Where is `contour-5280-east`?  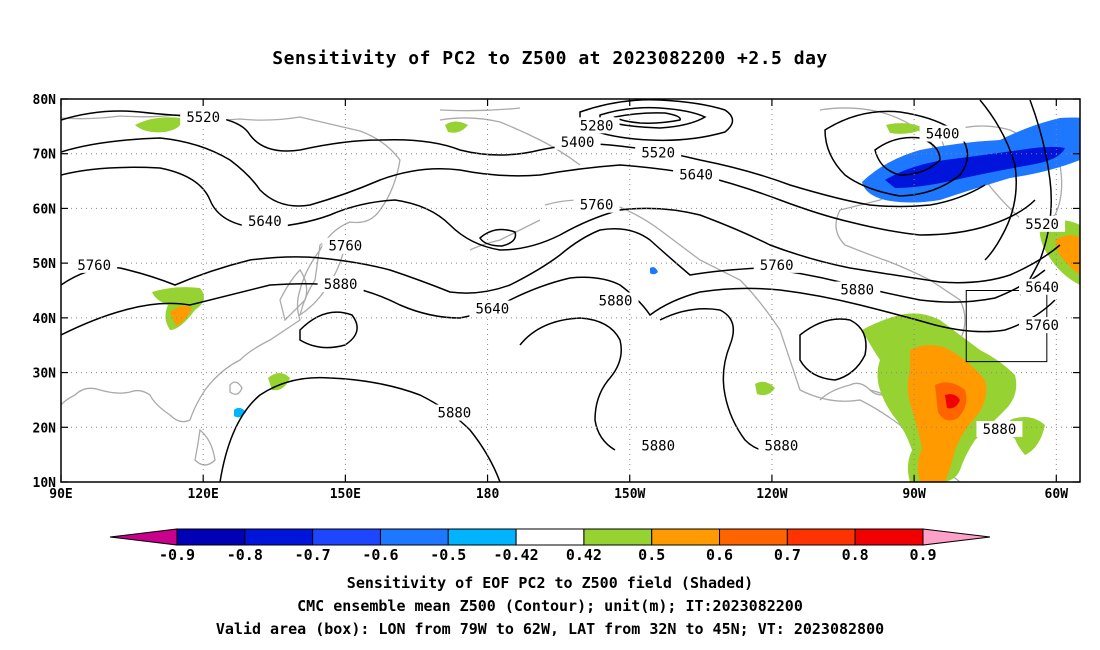 contour-5280-east is located at coordinates (907, 156).